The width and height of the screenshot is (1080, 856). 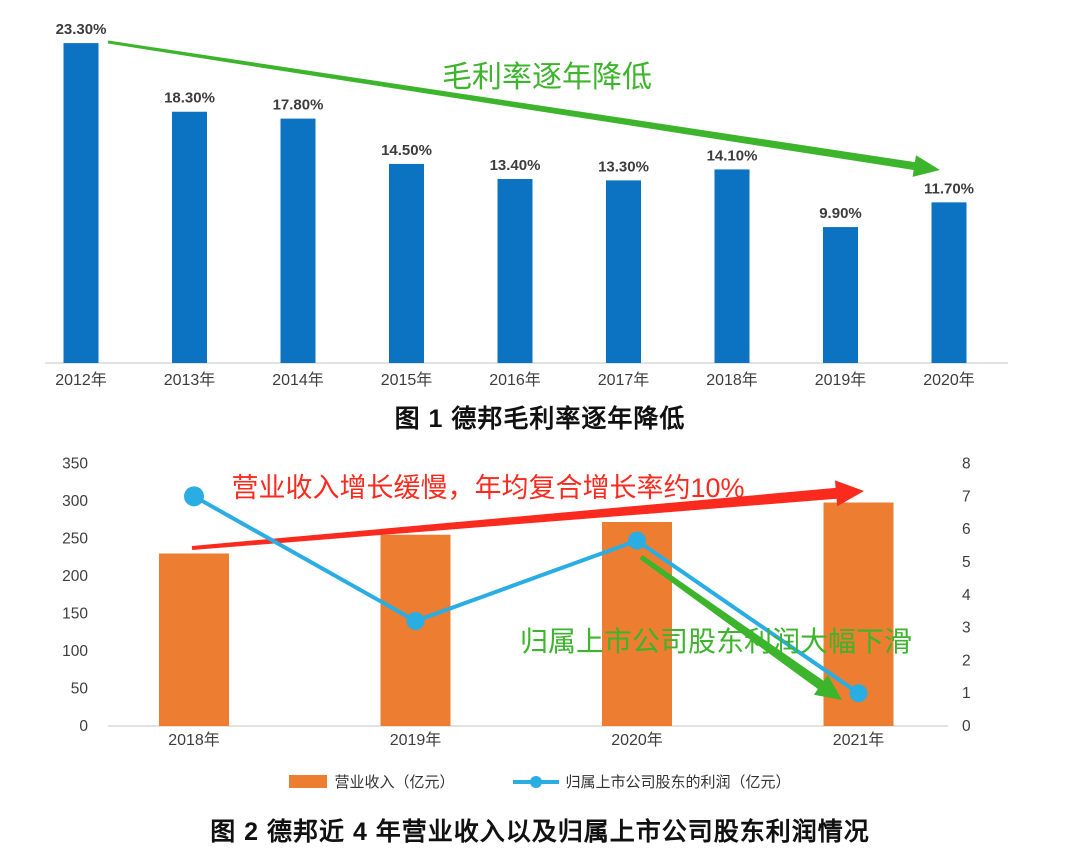 I want to click on left-axis-tick-1: 50, so click(x=80, y=689).